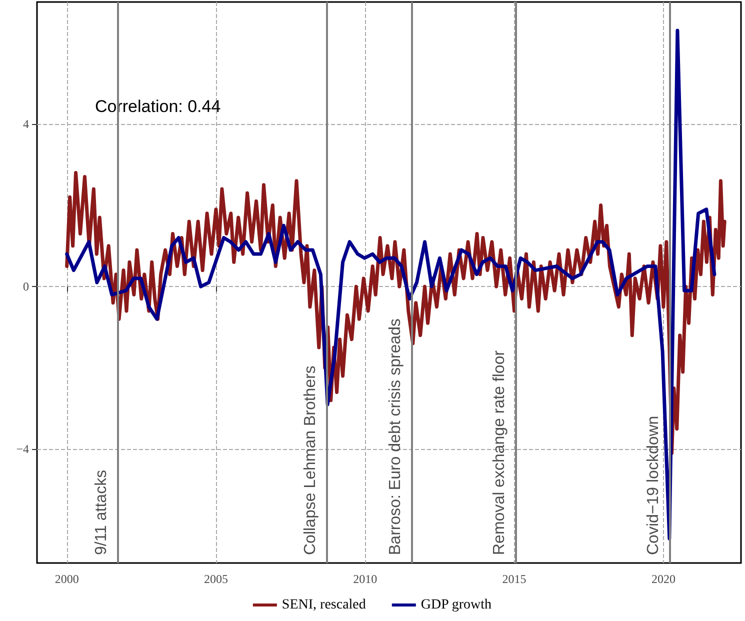 The height and width of the screenshot is (621, 745). I want to click on x-tick-label: 2020, so click(663, 579).